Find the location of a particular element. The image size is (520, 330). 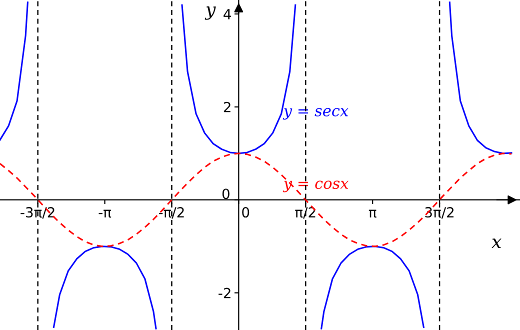

series-label: y = secx is located at coordinates (315, 114).